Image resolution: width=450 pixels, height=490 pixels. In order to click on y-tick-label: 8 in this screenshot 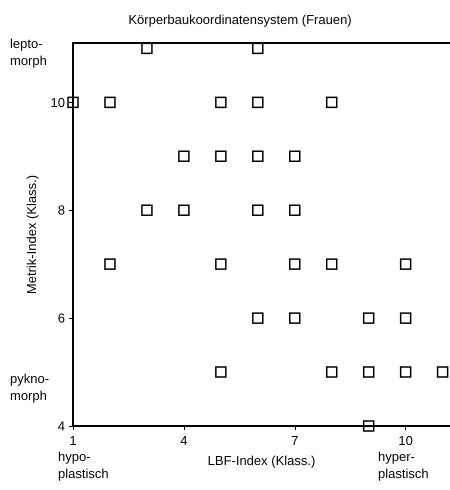, I will do `click(61, 210)`.